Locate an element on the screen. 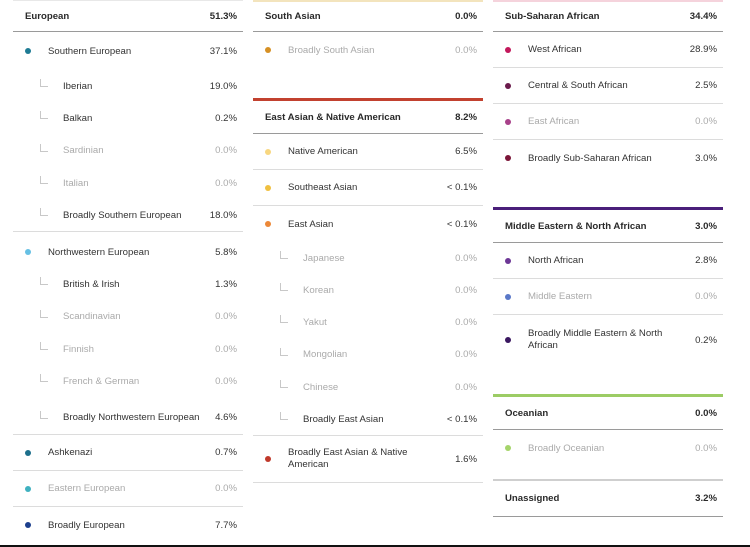  broadly-sub-saharan-label: Broadly Sub-Saharan African is located at coordinates (590, 158).